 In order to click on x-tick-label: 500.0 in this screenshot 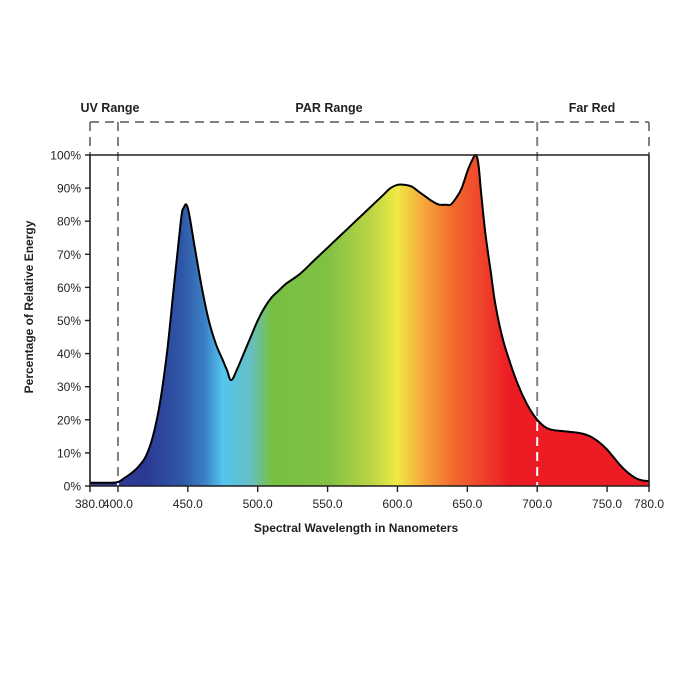, I will do `click(258, 504)`.